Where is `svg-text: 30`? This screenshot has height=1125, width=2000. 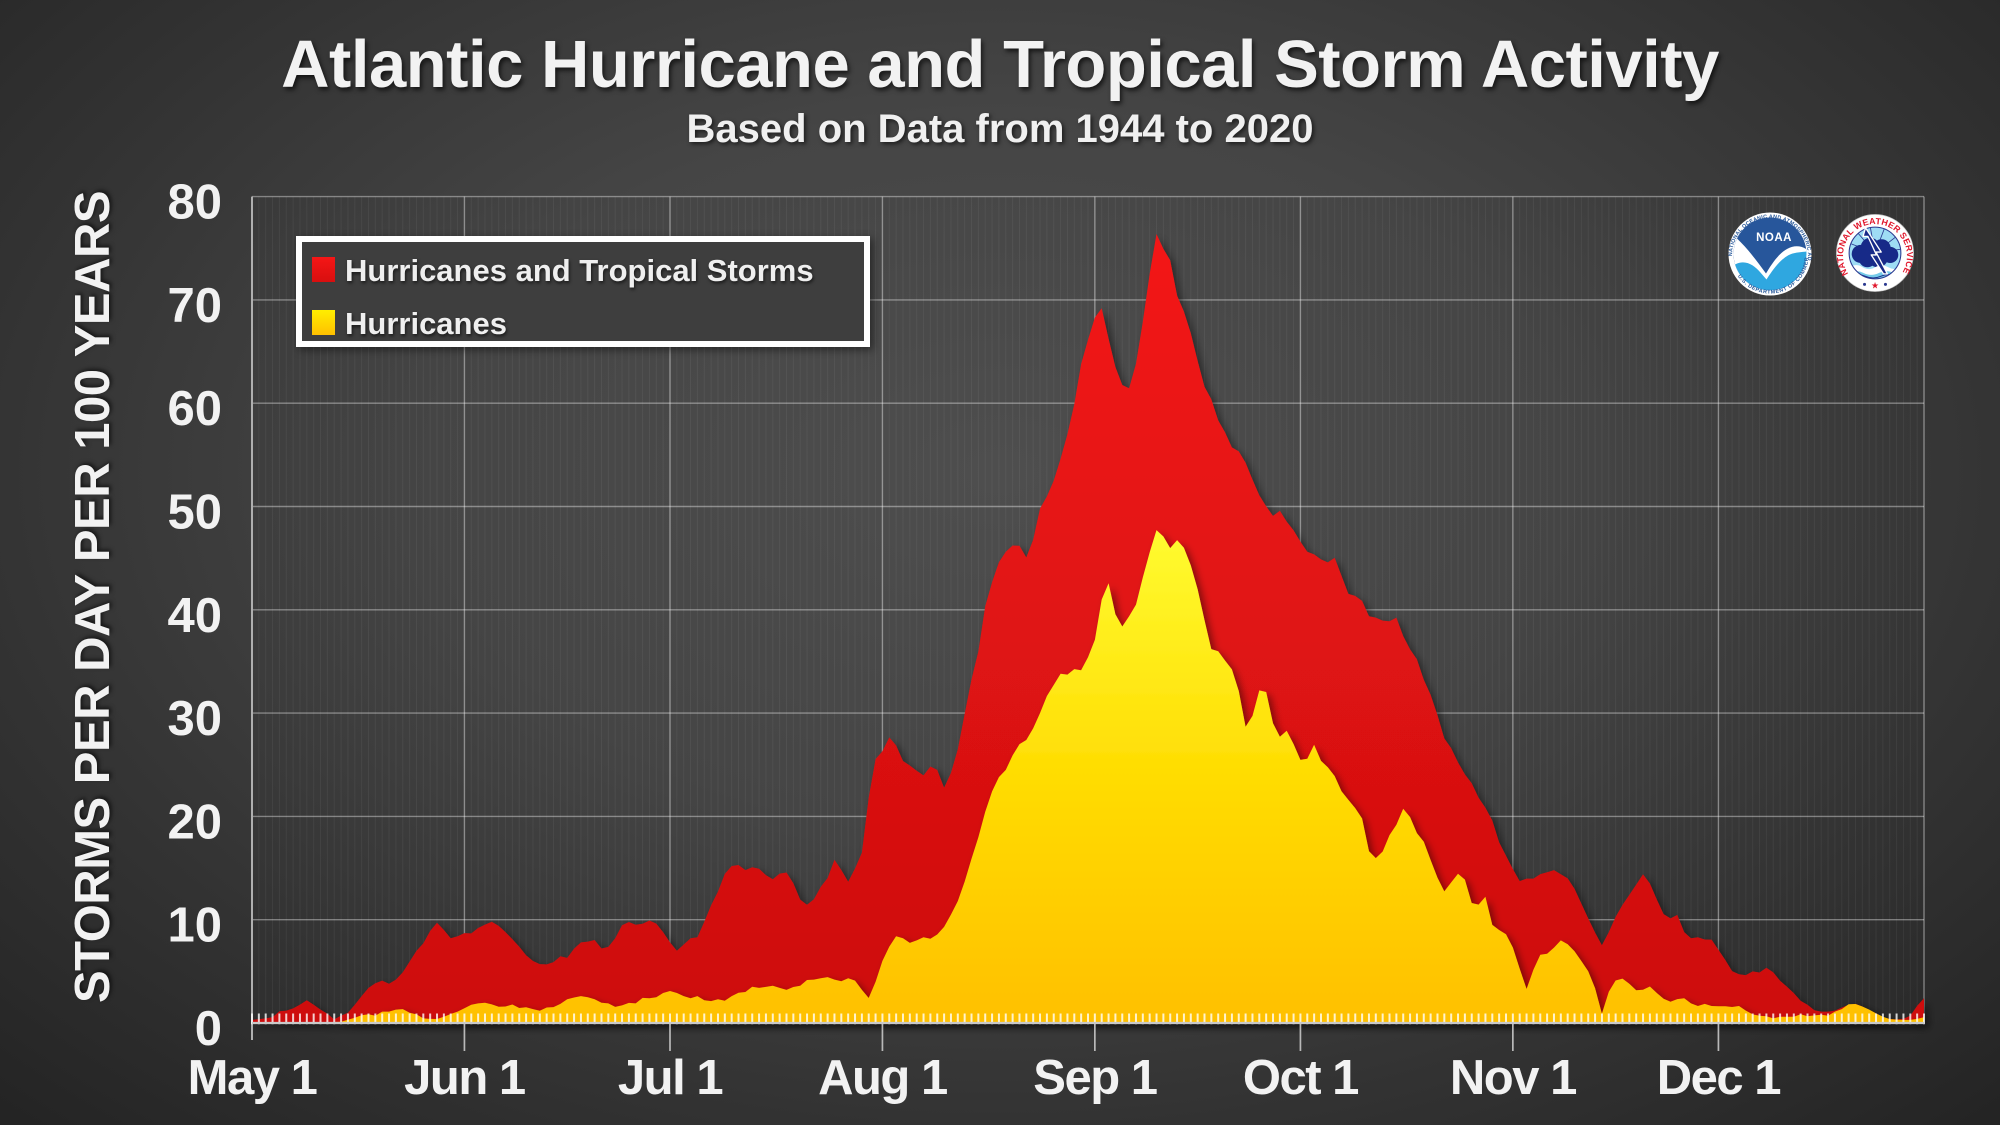
svg-text: 30 is located at coordinates (194, 719).